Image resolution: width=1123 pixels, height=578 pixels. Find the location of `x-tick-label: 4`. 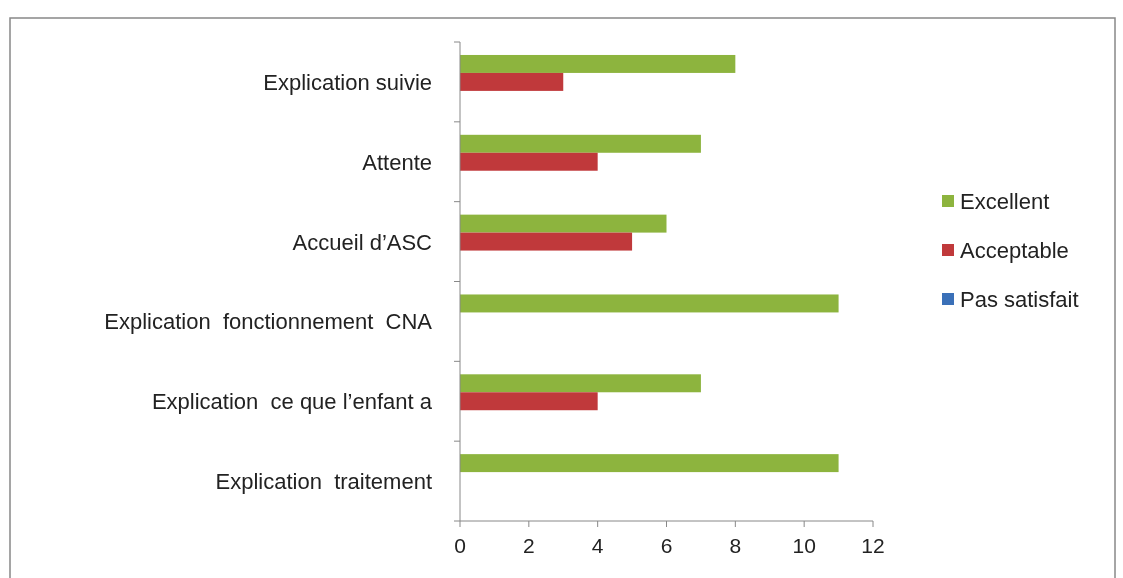

x-tick-label: 4 is located at coordinates (597, 545).